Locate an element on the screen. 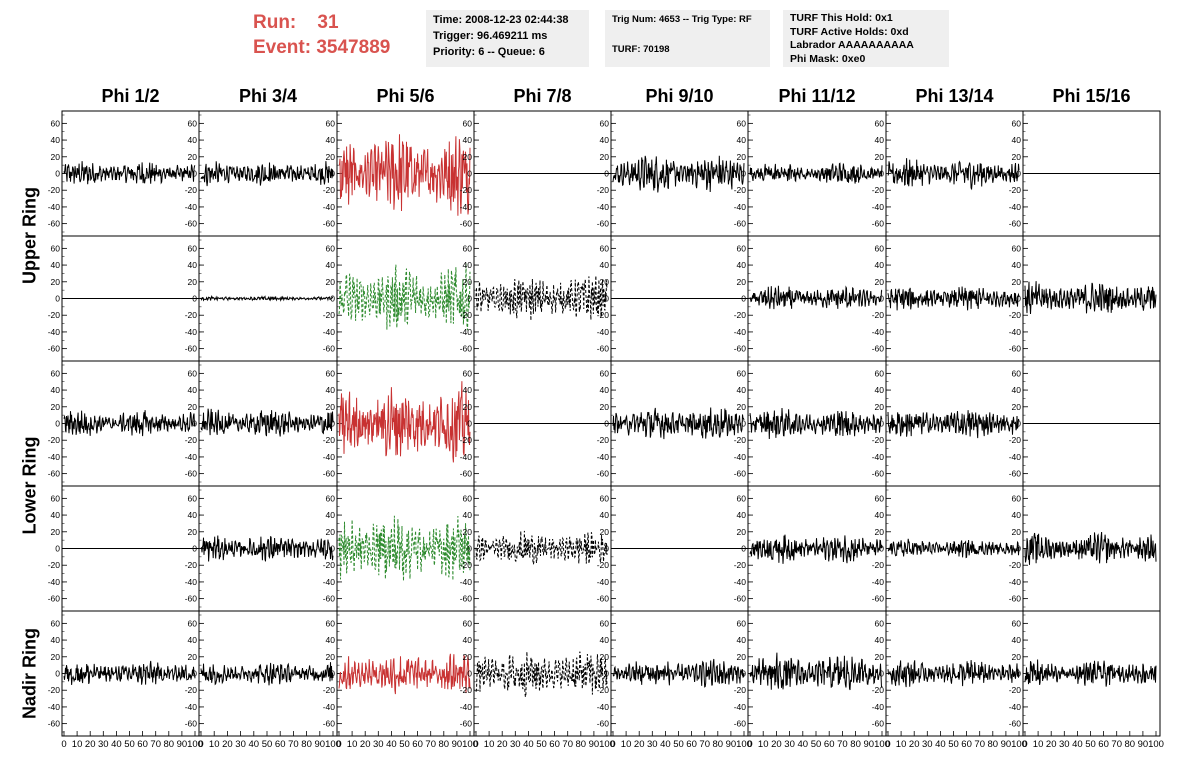  run-row: Run: 31 is located at coordinates (321, 22).